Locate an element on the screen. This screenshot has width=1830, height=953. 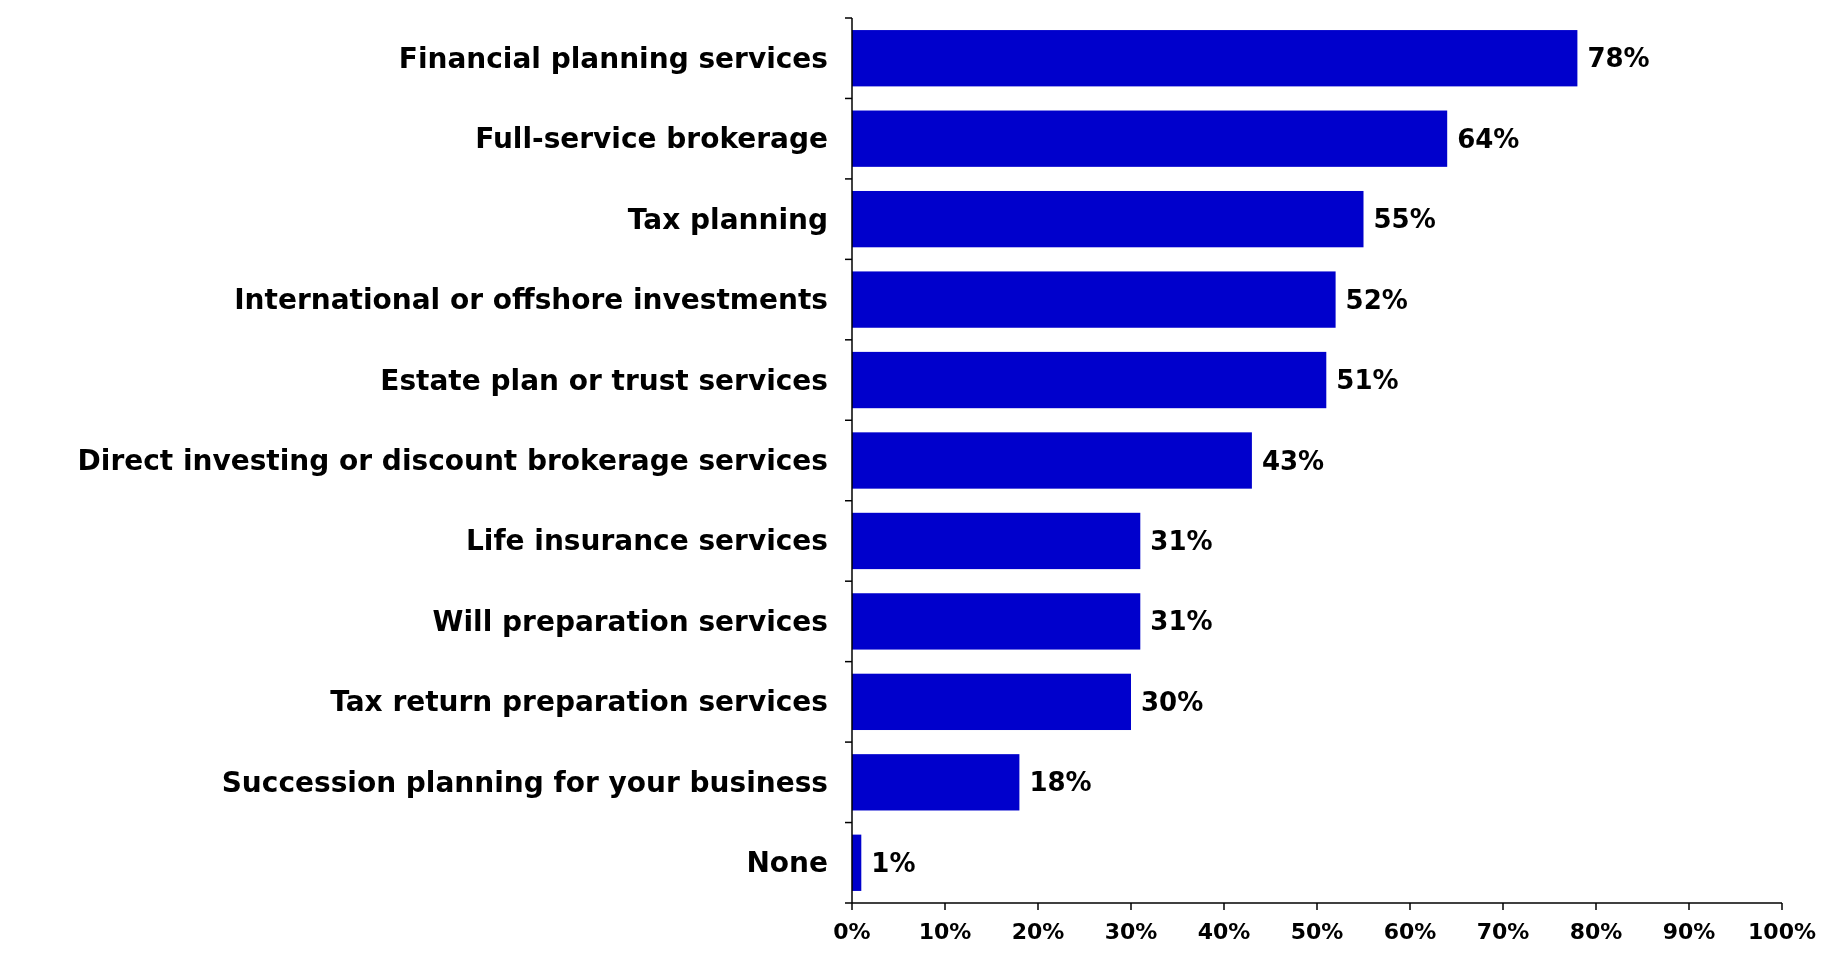
y-tick-label: Estate plan or trust services is located at coordinates (604, 380).